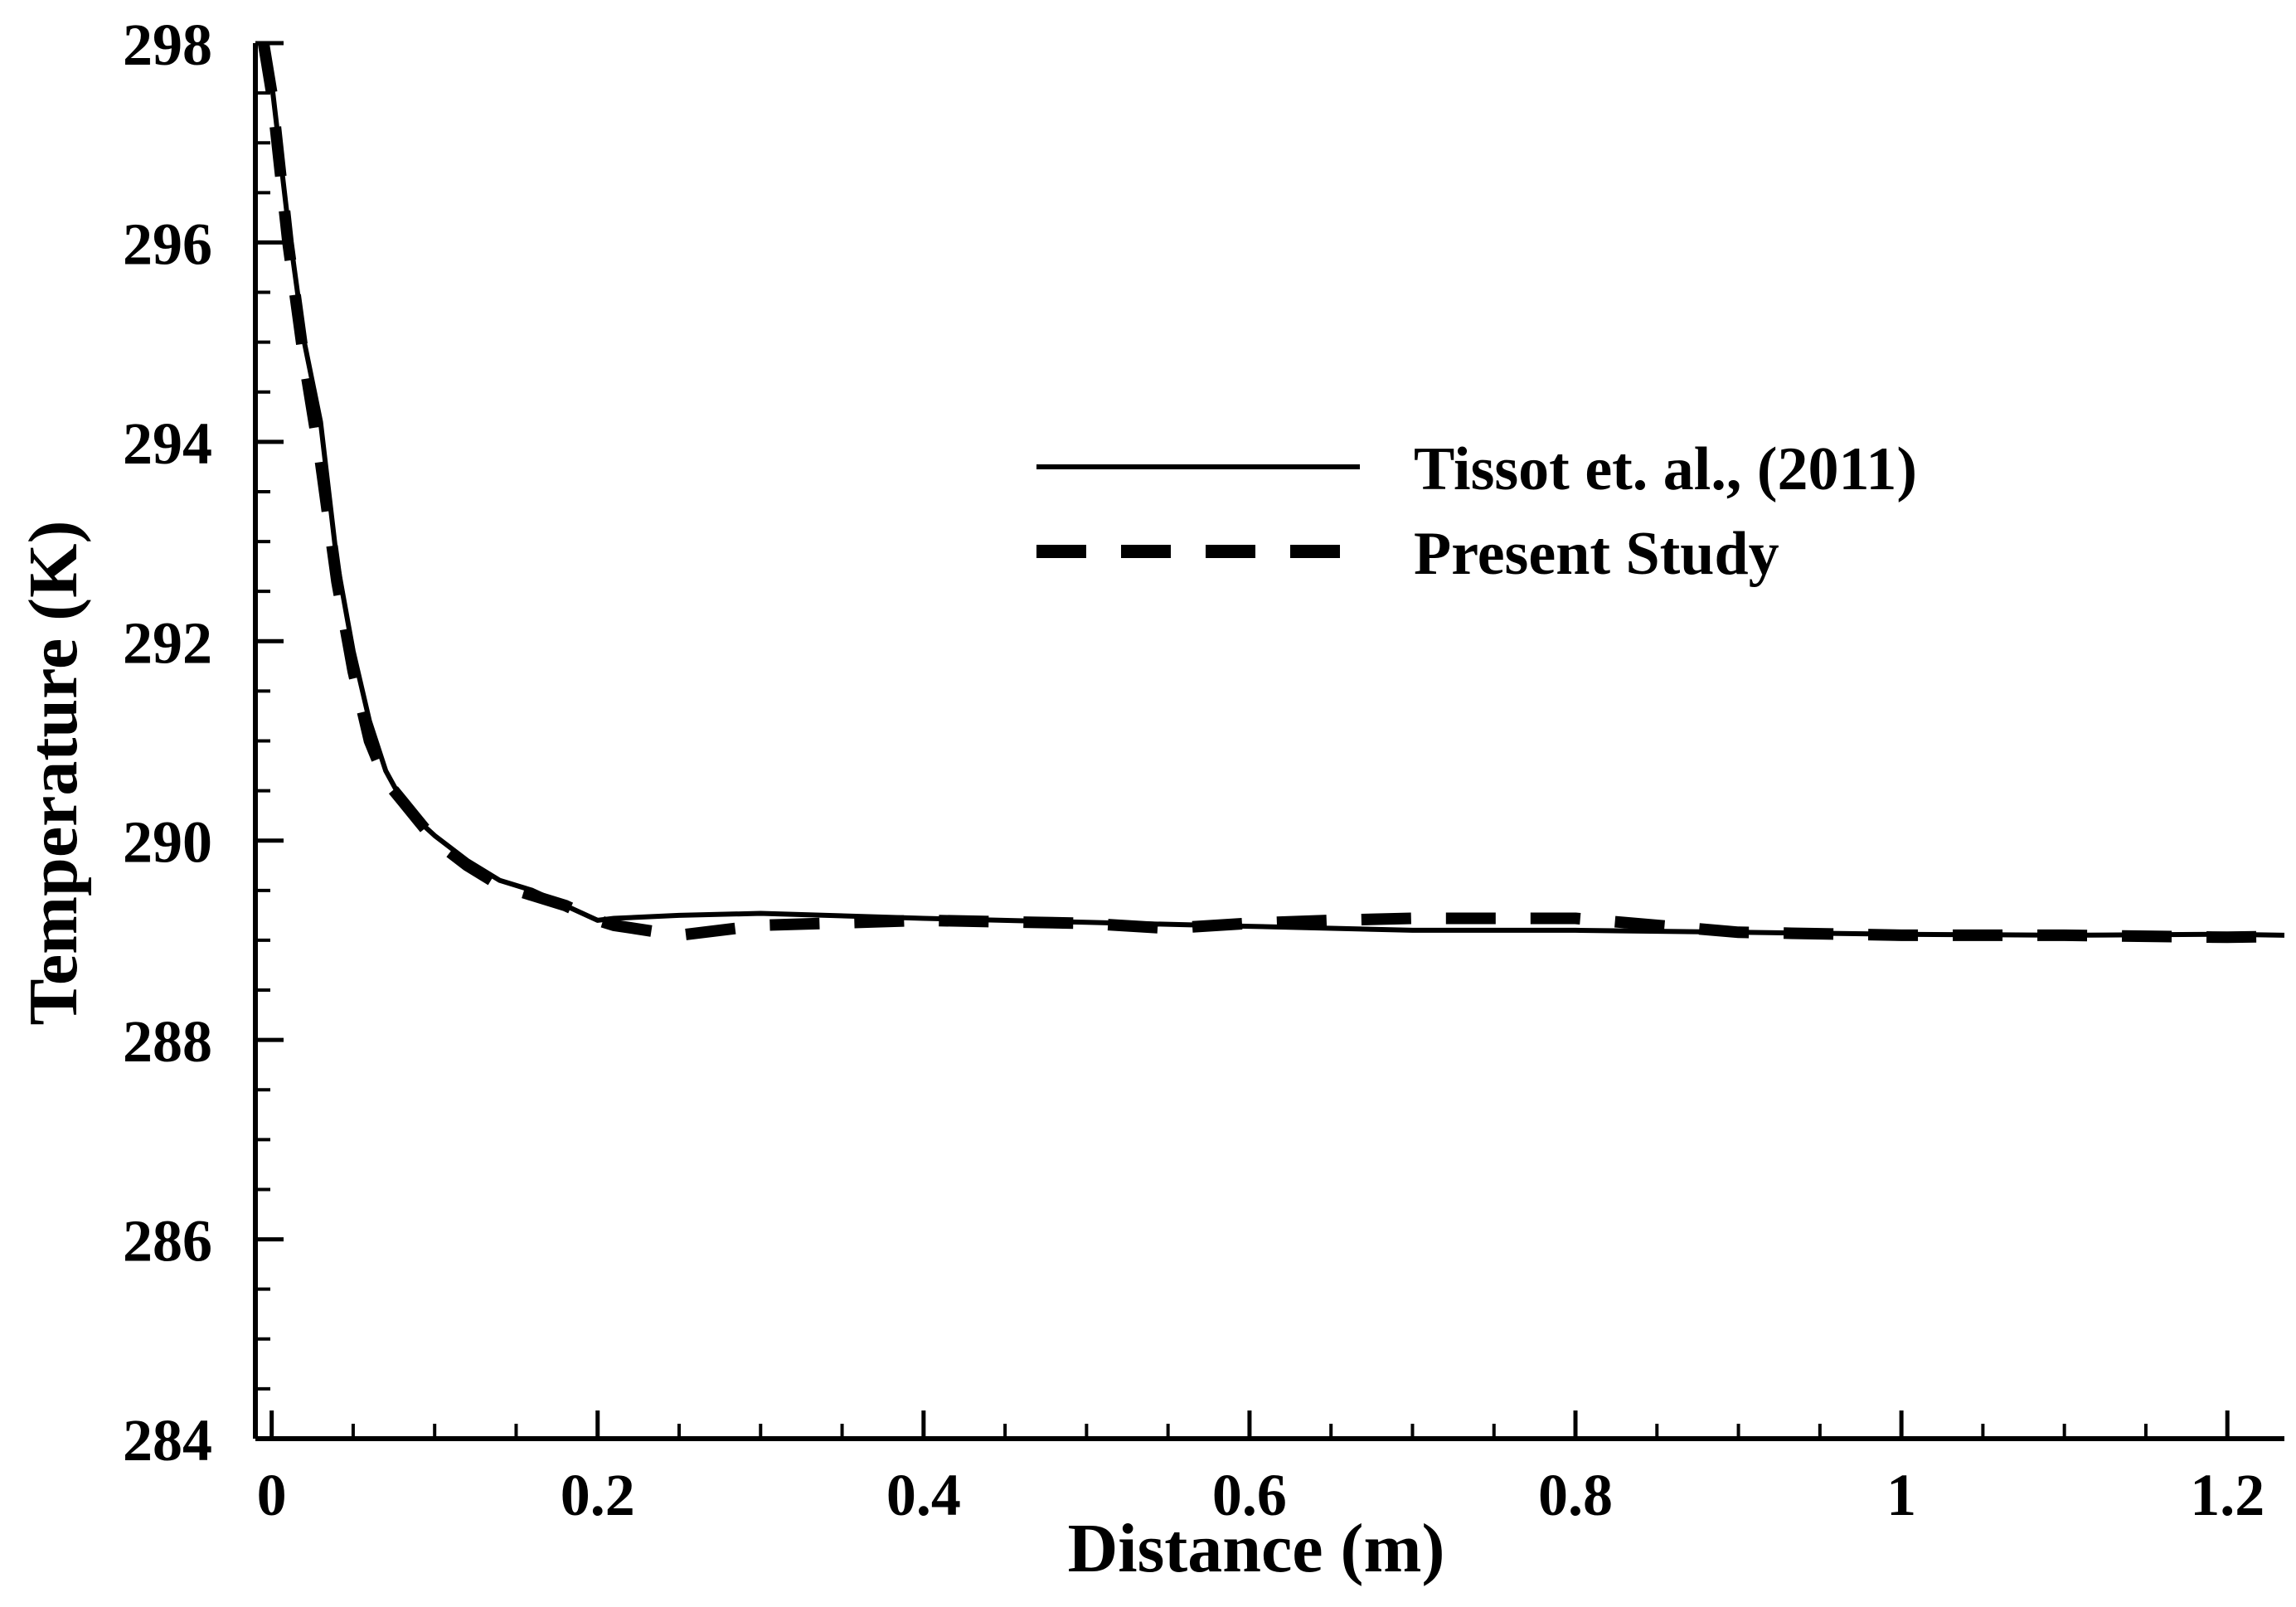 This screenshot has height=1607, width=2296. I want to click on x-tick-label: 0.6, so click(1249, 1495).